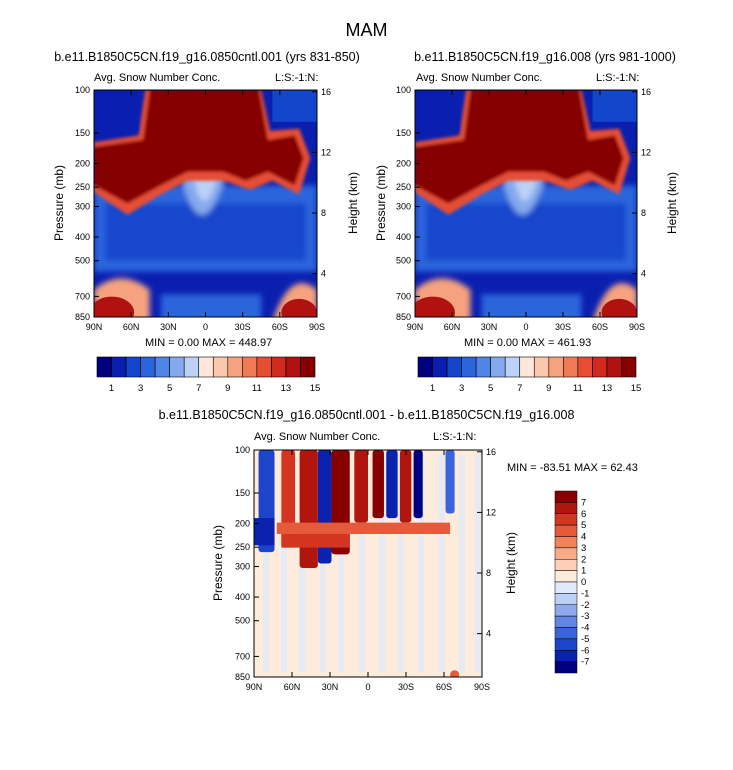  What do you see at coordinates (403, 90) in the screenshot?
I see `panel2-ytick-label-0: 100` at bounding box center [403, 90].